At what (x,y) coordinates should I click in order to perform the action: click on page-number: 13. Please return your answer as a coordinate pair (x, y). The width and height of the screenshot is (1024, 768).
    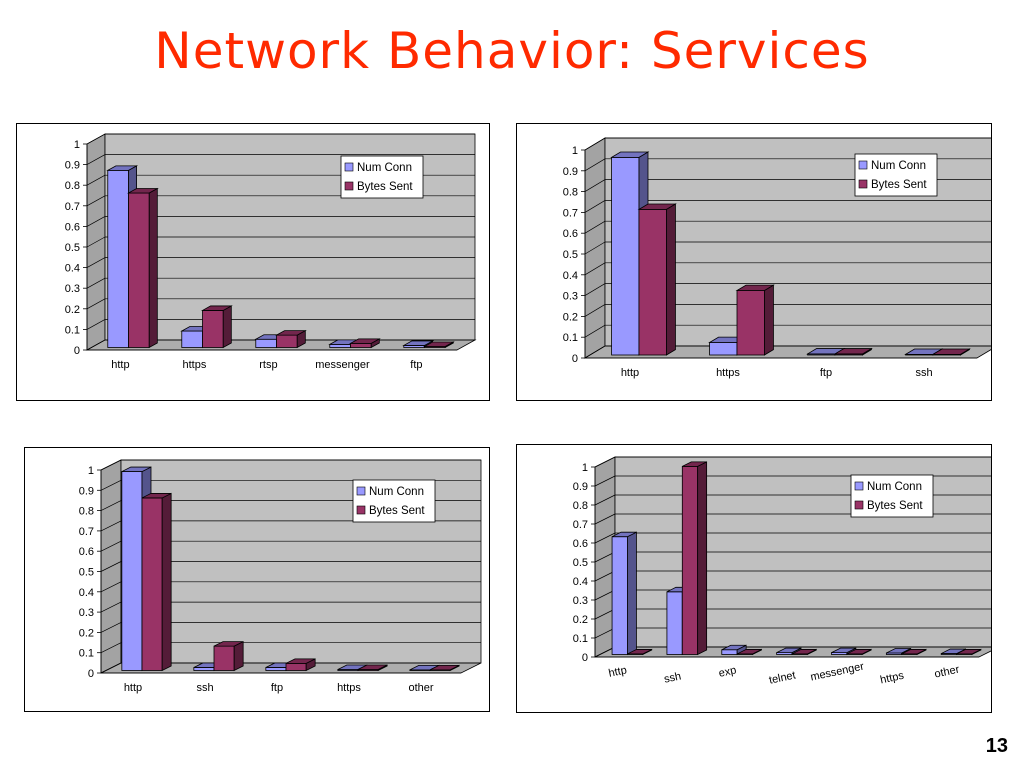
    Looking at the image, I should click on (996, 746).